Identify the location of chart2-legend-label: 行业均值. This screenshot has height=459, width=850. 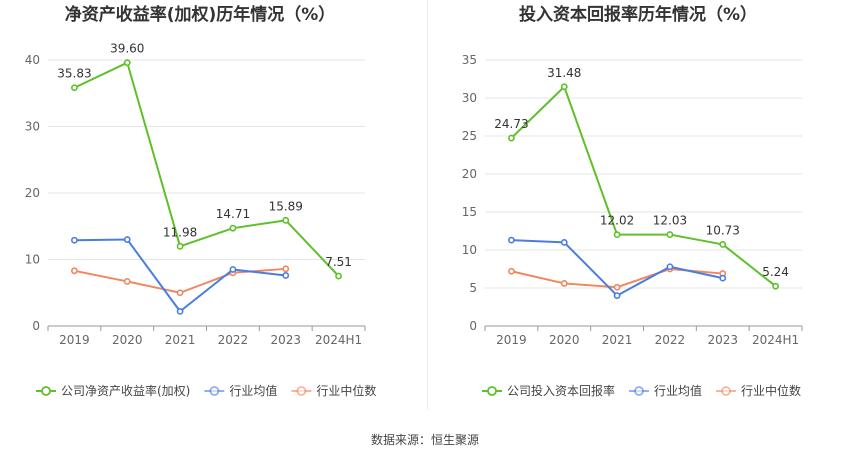
(678, 390).